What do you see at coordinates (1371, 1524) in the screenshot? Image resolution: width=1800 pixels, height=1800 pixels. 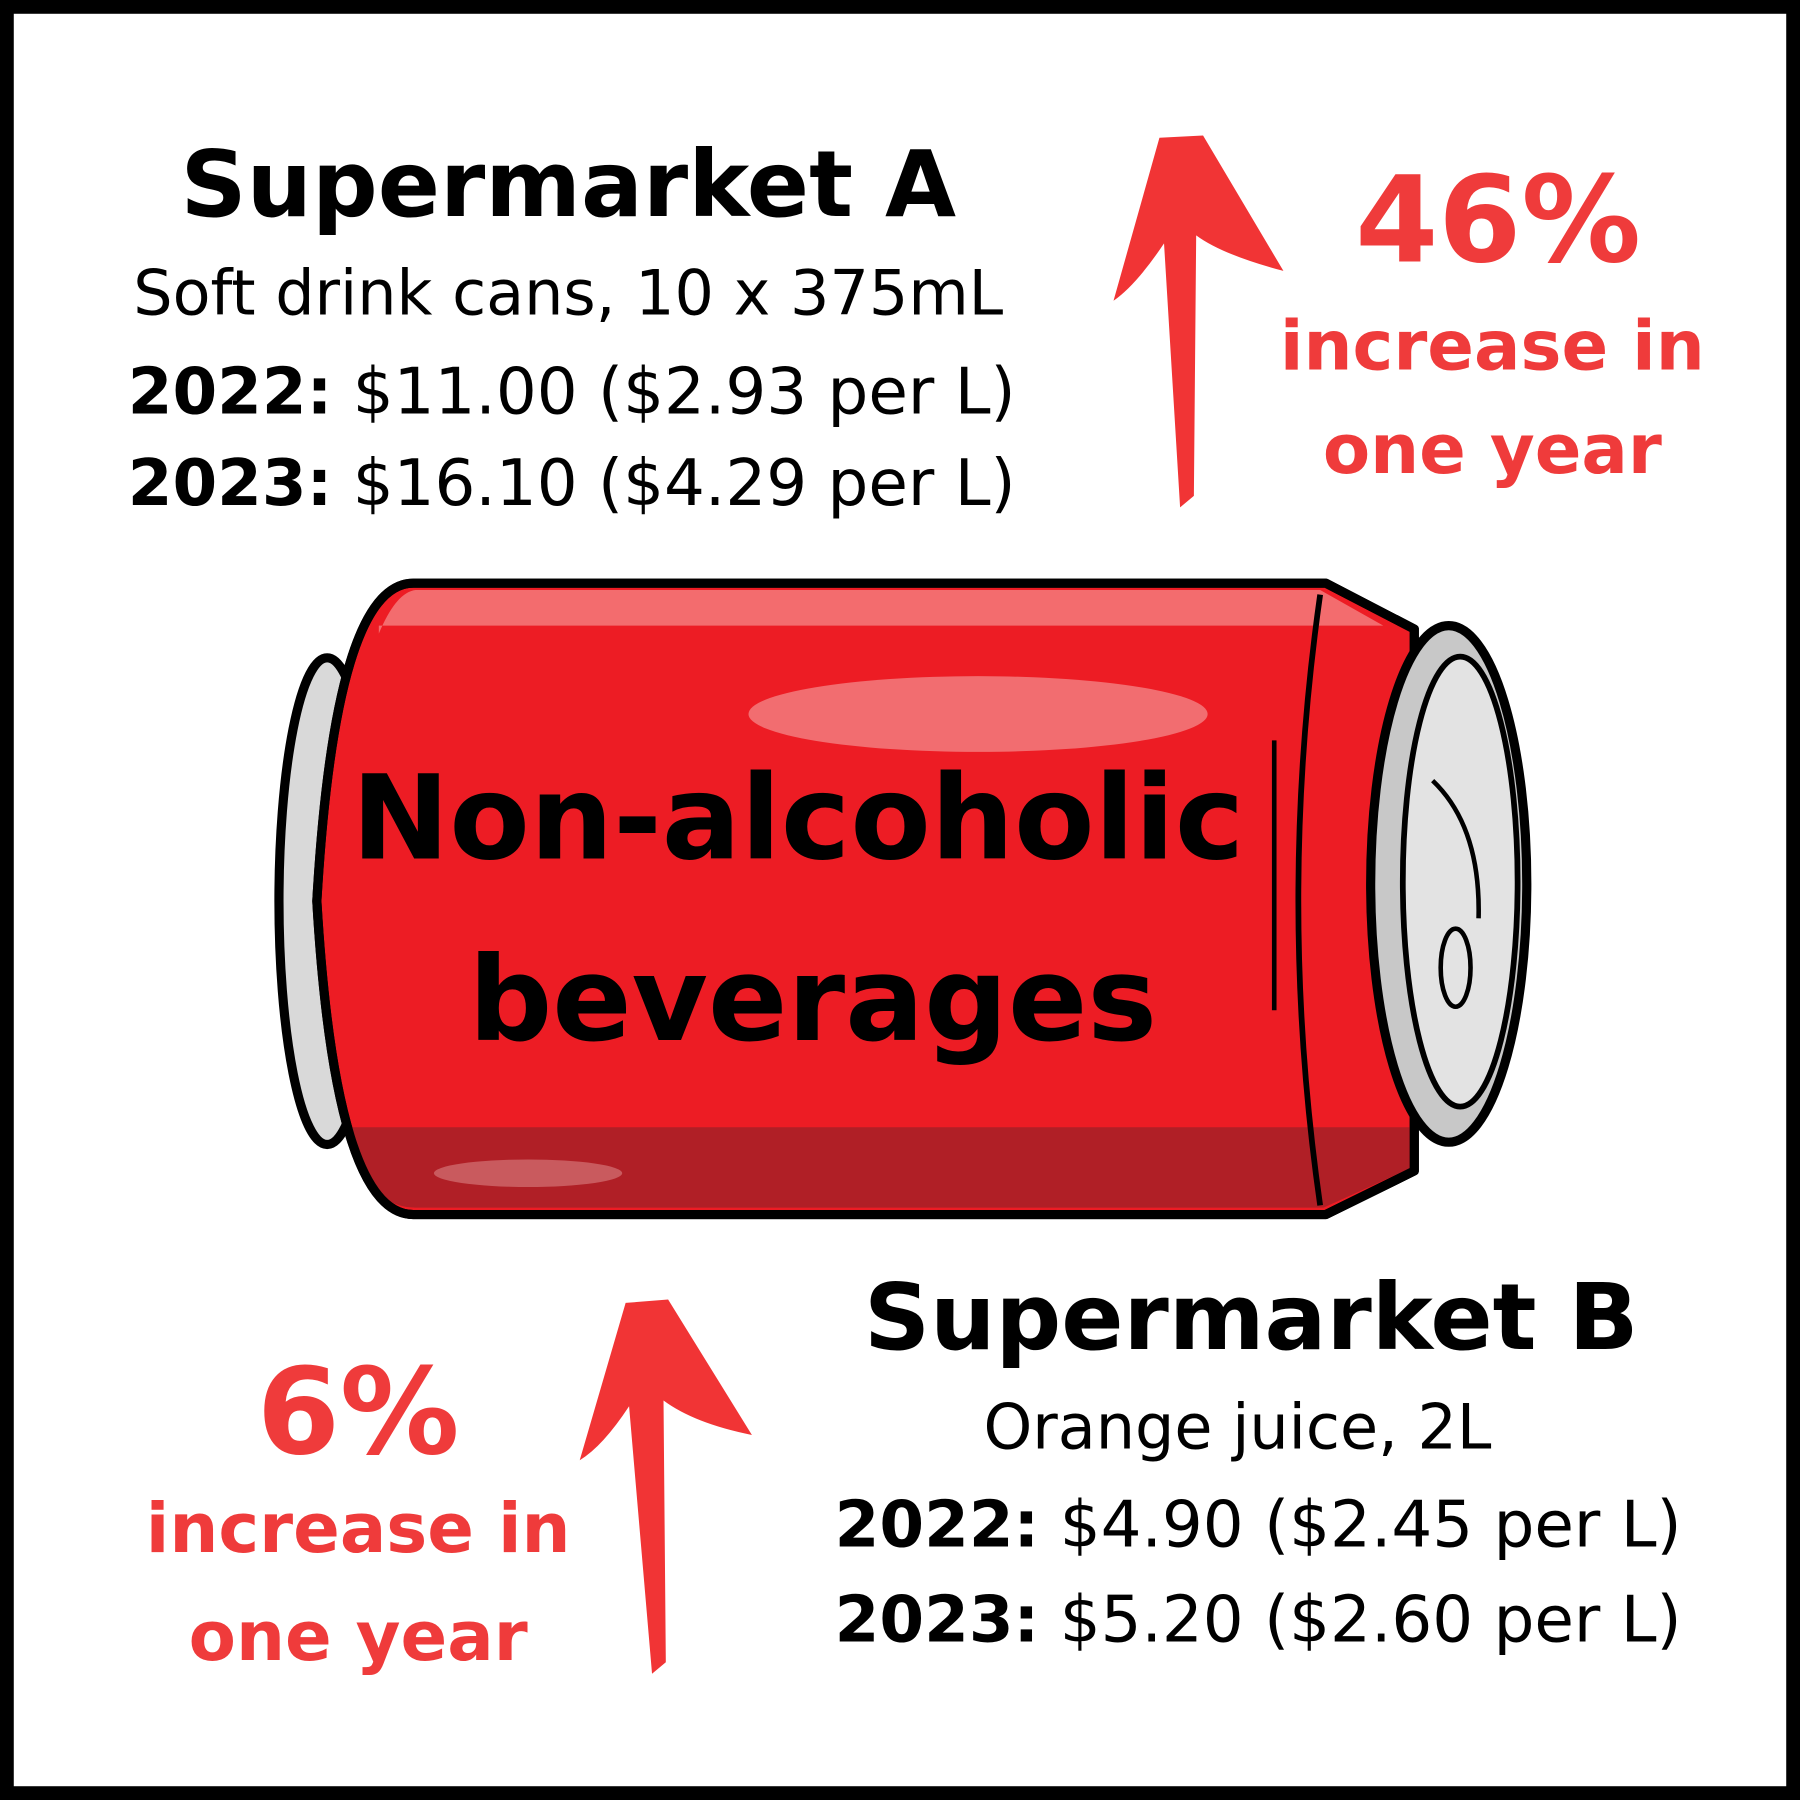 I see `price: $4.90 ($2.45 per L)` at bounding box center [1371, 1524].